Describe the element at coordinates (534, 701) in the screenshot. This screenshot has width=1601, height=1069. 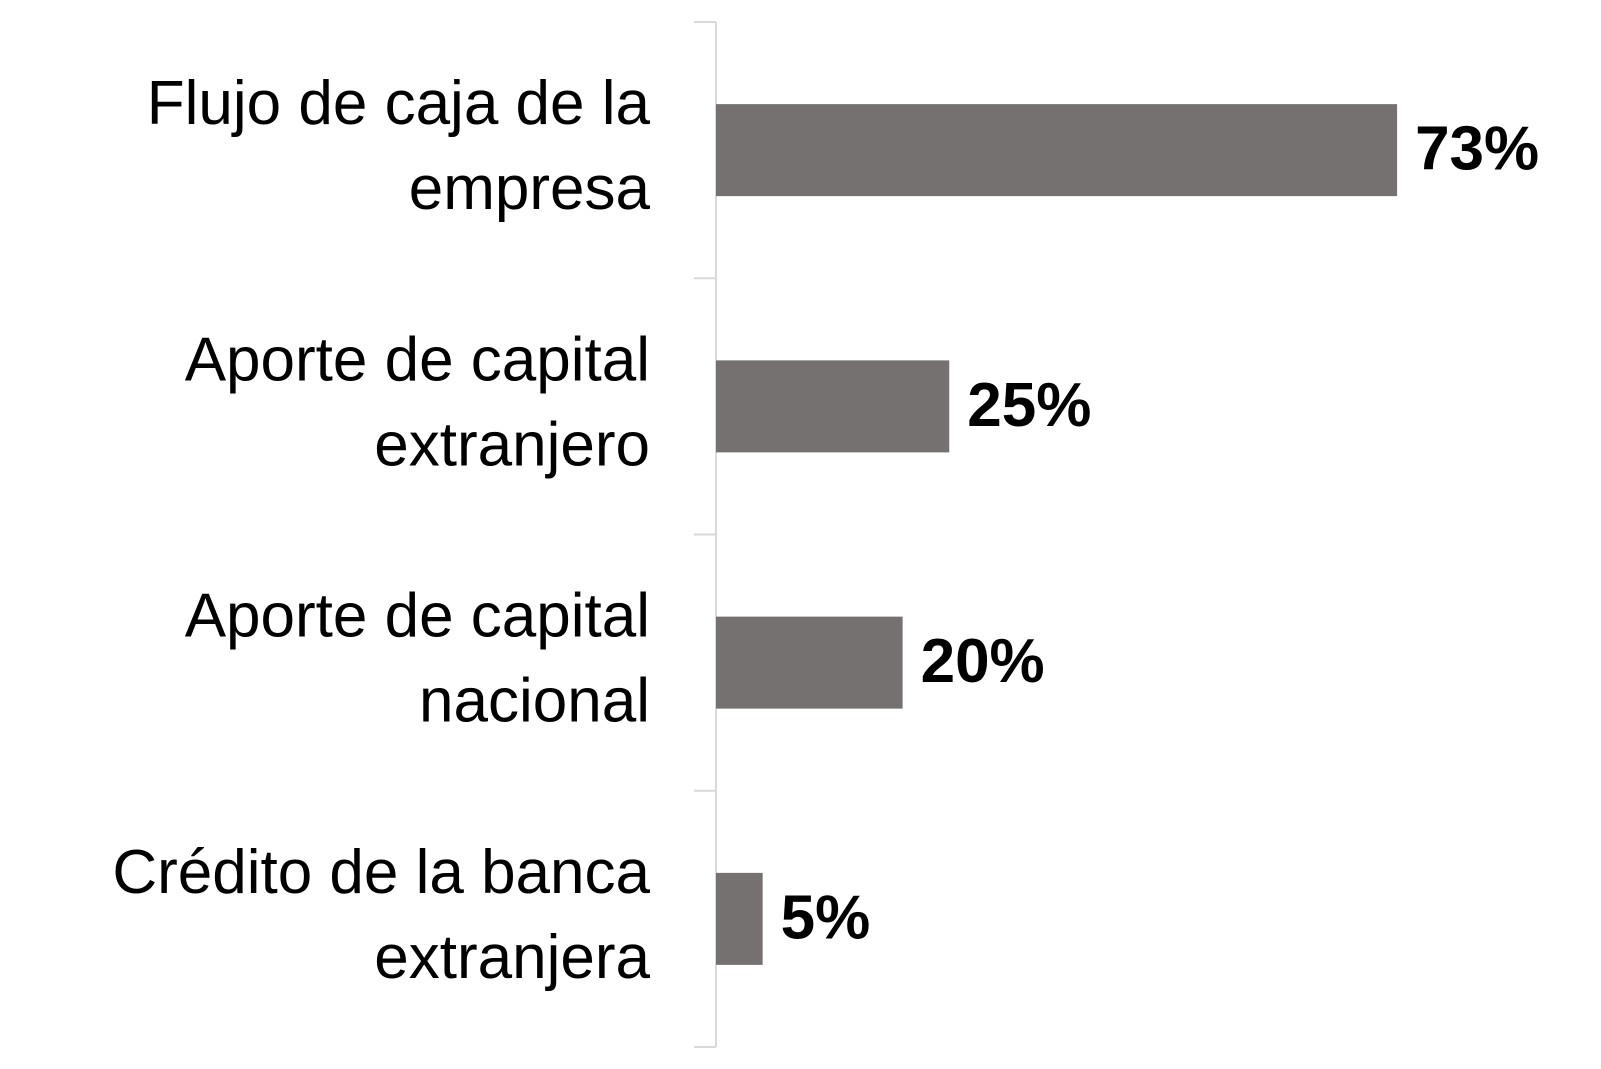
I see `category-label: nacional` at that location.